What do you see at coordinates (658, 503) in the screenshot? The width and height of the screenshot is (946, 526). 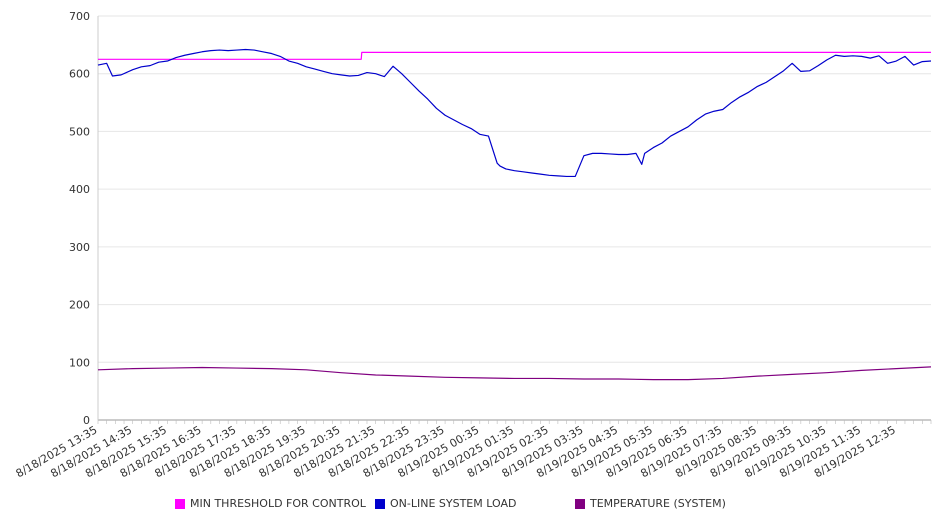 I see `legend-label-temperature: TEMPERATURE (SYSTEM)` at bounding box center [658, 503].